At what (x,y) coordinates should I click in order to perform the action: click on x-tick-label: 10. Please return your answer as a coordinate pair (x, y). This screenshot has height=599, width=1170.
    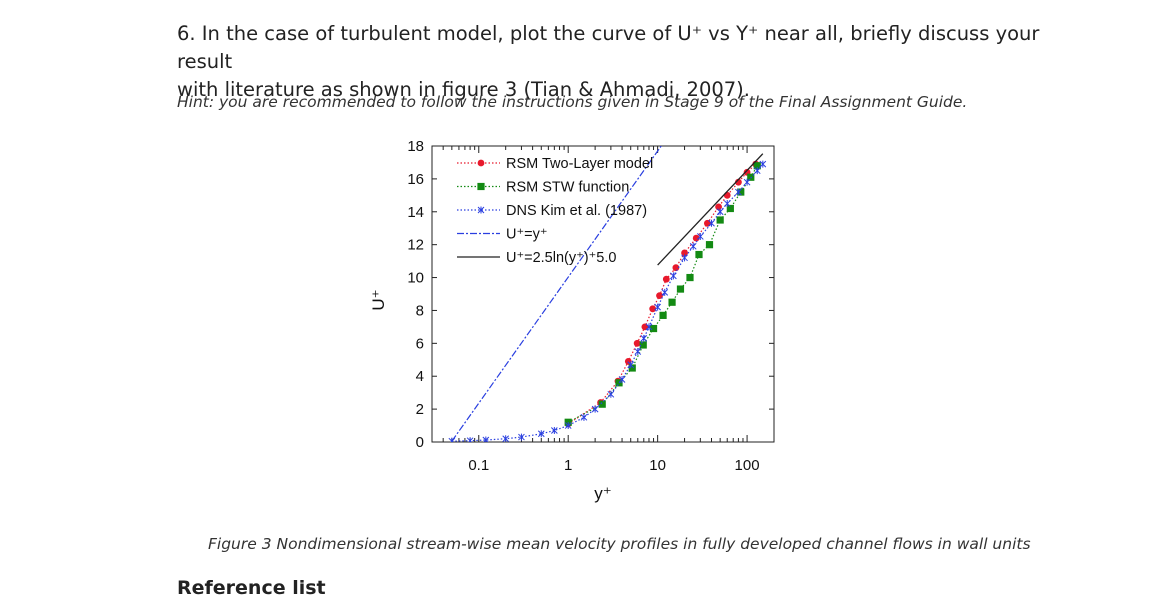
    Looking at the image, I should click on (657, 465).